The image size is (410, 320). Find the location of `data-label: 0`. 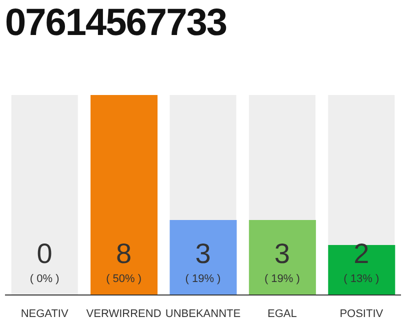

data-label: 0 is located at coordinates (44, 253).